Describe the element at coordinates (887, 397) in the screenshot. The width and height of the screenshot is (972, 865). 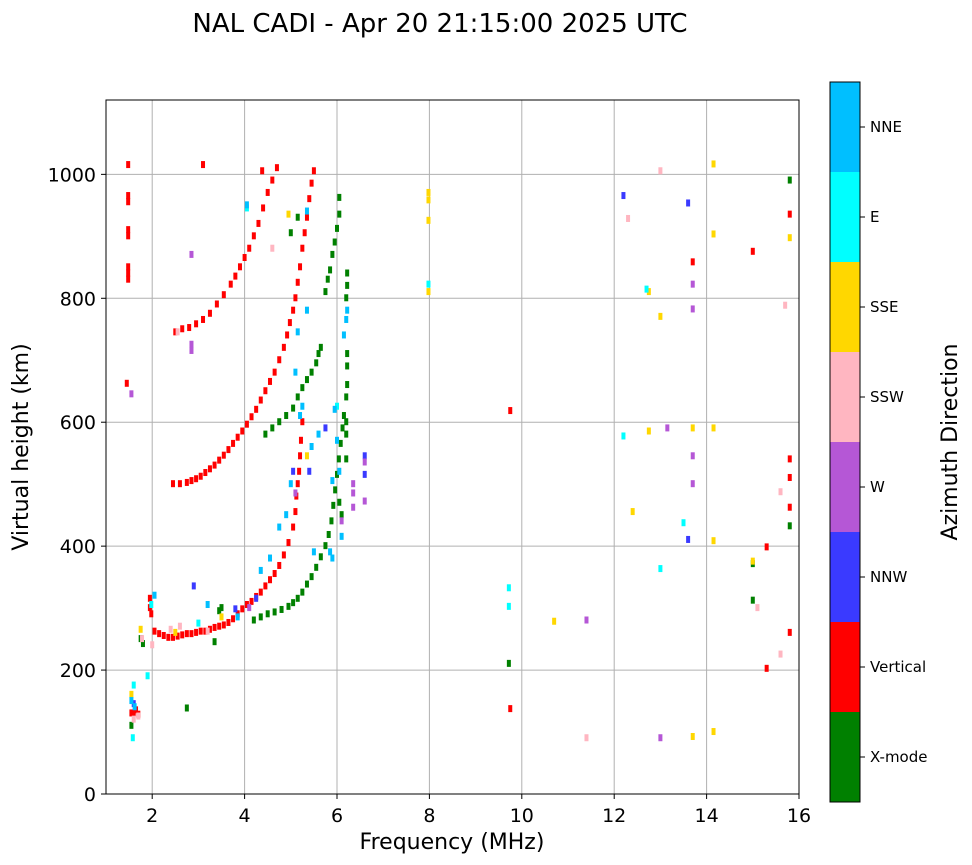
I see `colorbar-label: SSW` at that location.